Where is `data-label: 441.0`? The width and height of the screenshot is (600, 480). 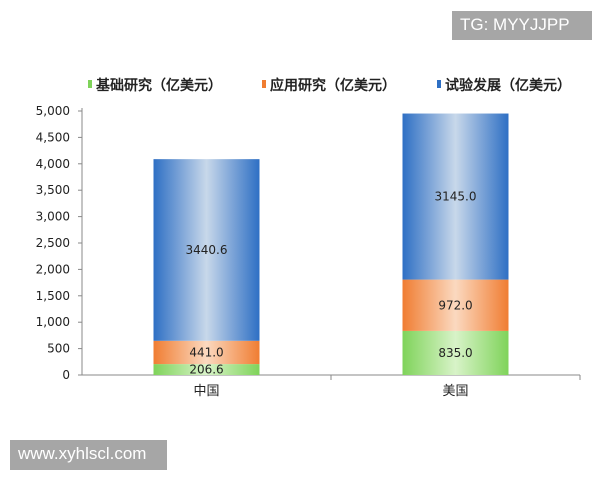 data-label: 441.0 is located at coordinates (206, 352).